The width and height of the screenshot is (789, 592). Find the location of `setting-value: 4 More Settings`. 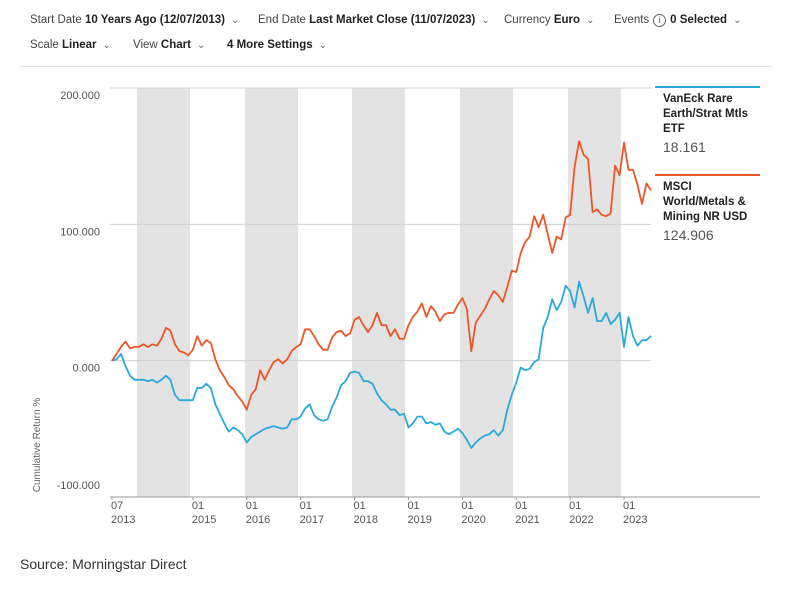

setting-value: 4 More Settings is located at coordinates (270, 45).